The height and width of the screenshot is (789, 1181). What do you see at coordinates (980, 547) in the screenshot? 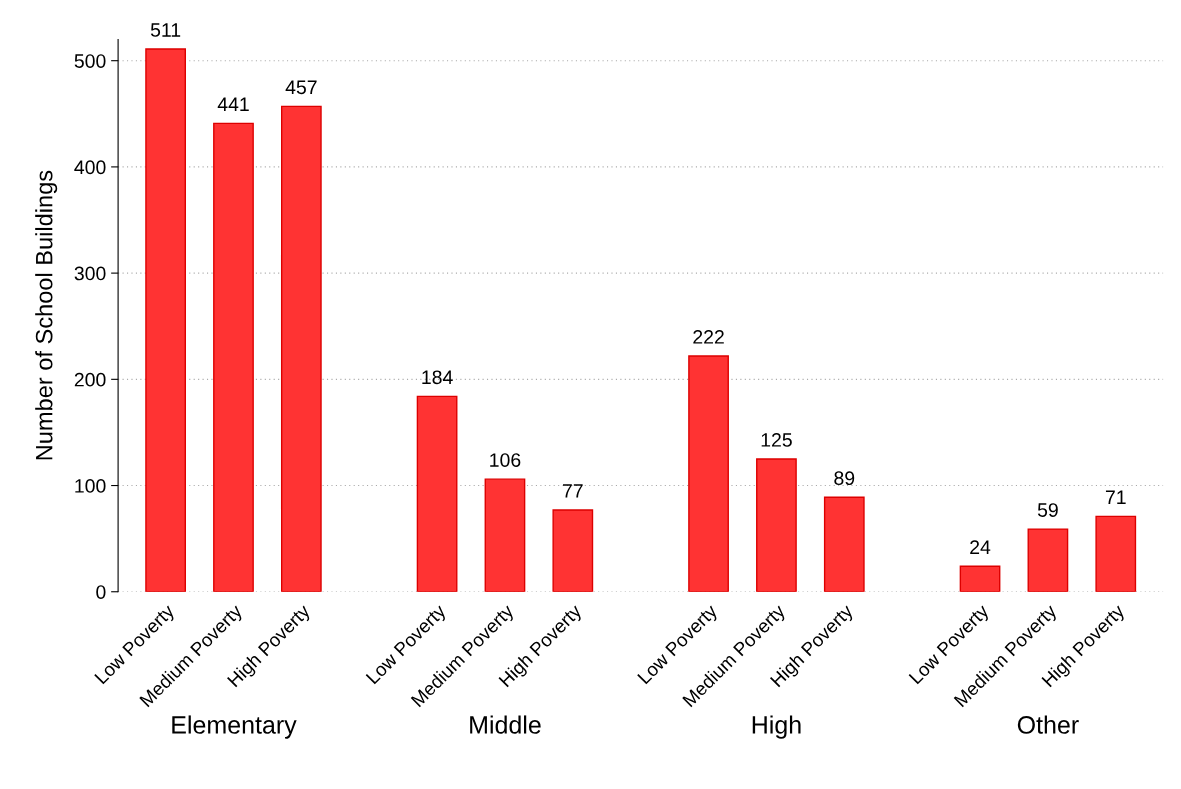
I see `data-label: 24` at bounding box center [980, 547].